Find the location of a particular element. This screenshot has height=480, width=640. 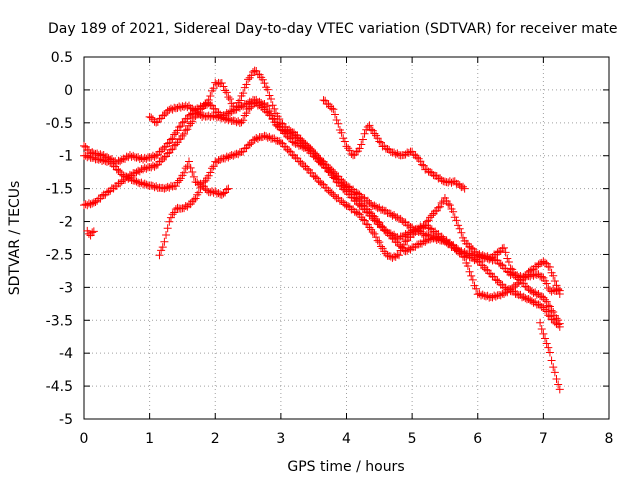

y-tick-label: -3 is located at coordinates (66, 288).